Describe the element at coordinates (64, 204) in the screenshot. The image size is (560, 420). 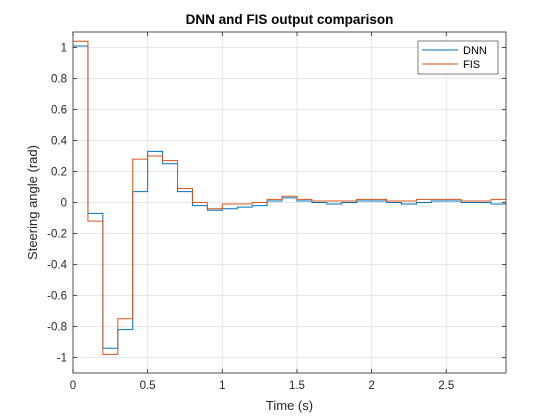
I see `y-tick-label: 0` at that location.